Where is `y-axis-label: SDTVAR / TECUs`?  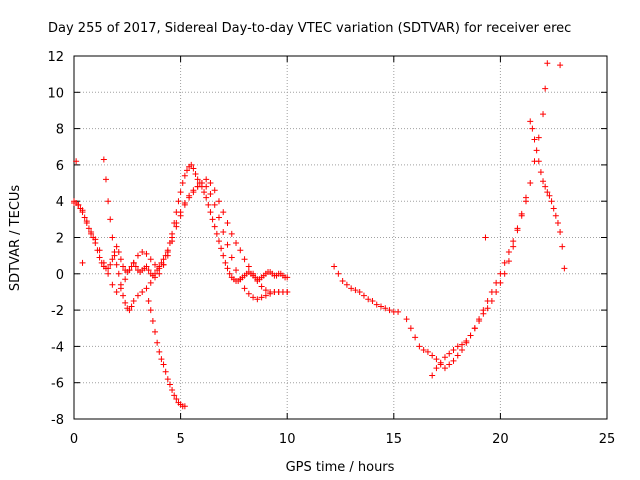
y-axis-label: SDTVAR / TECUs is located at coordinates (15, 238).